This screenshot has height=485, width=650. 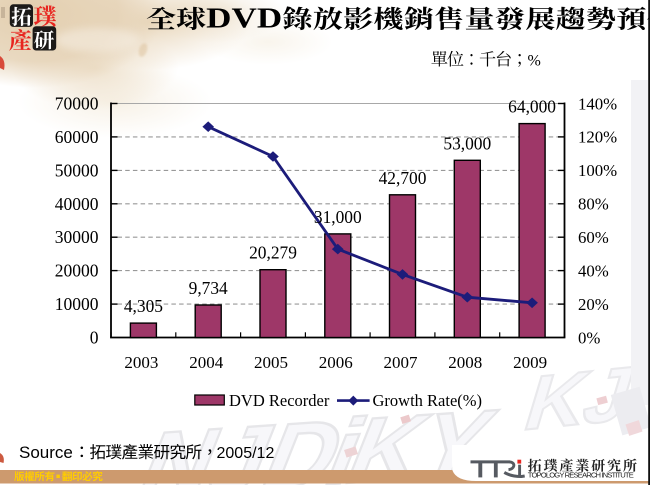 I want to click on svg-text: 10000, so click(x=77, y=304).